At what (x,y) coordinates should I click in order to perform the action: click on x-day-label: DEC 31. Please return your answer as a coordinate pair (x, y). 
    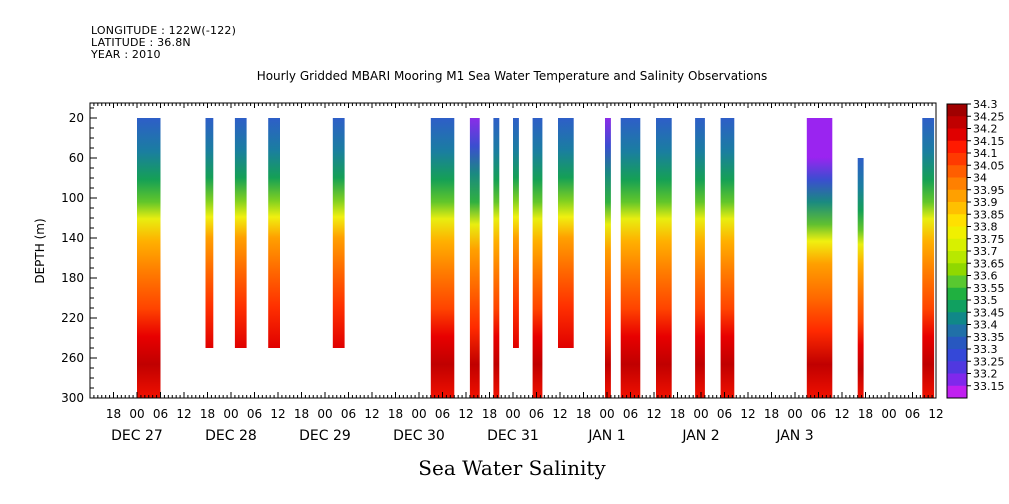
    Looking at the image, I should click on (513, 436).